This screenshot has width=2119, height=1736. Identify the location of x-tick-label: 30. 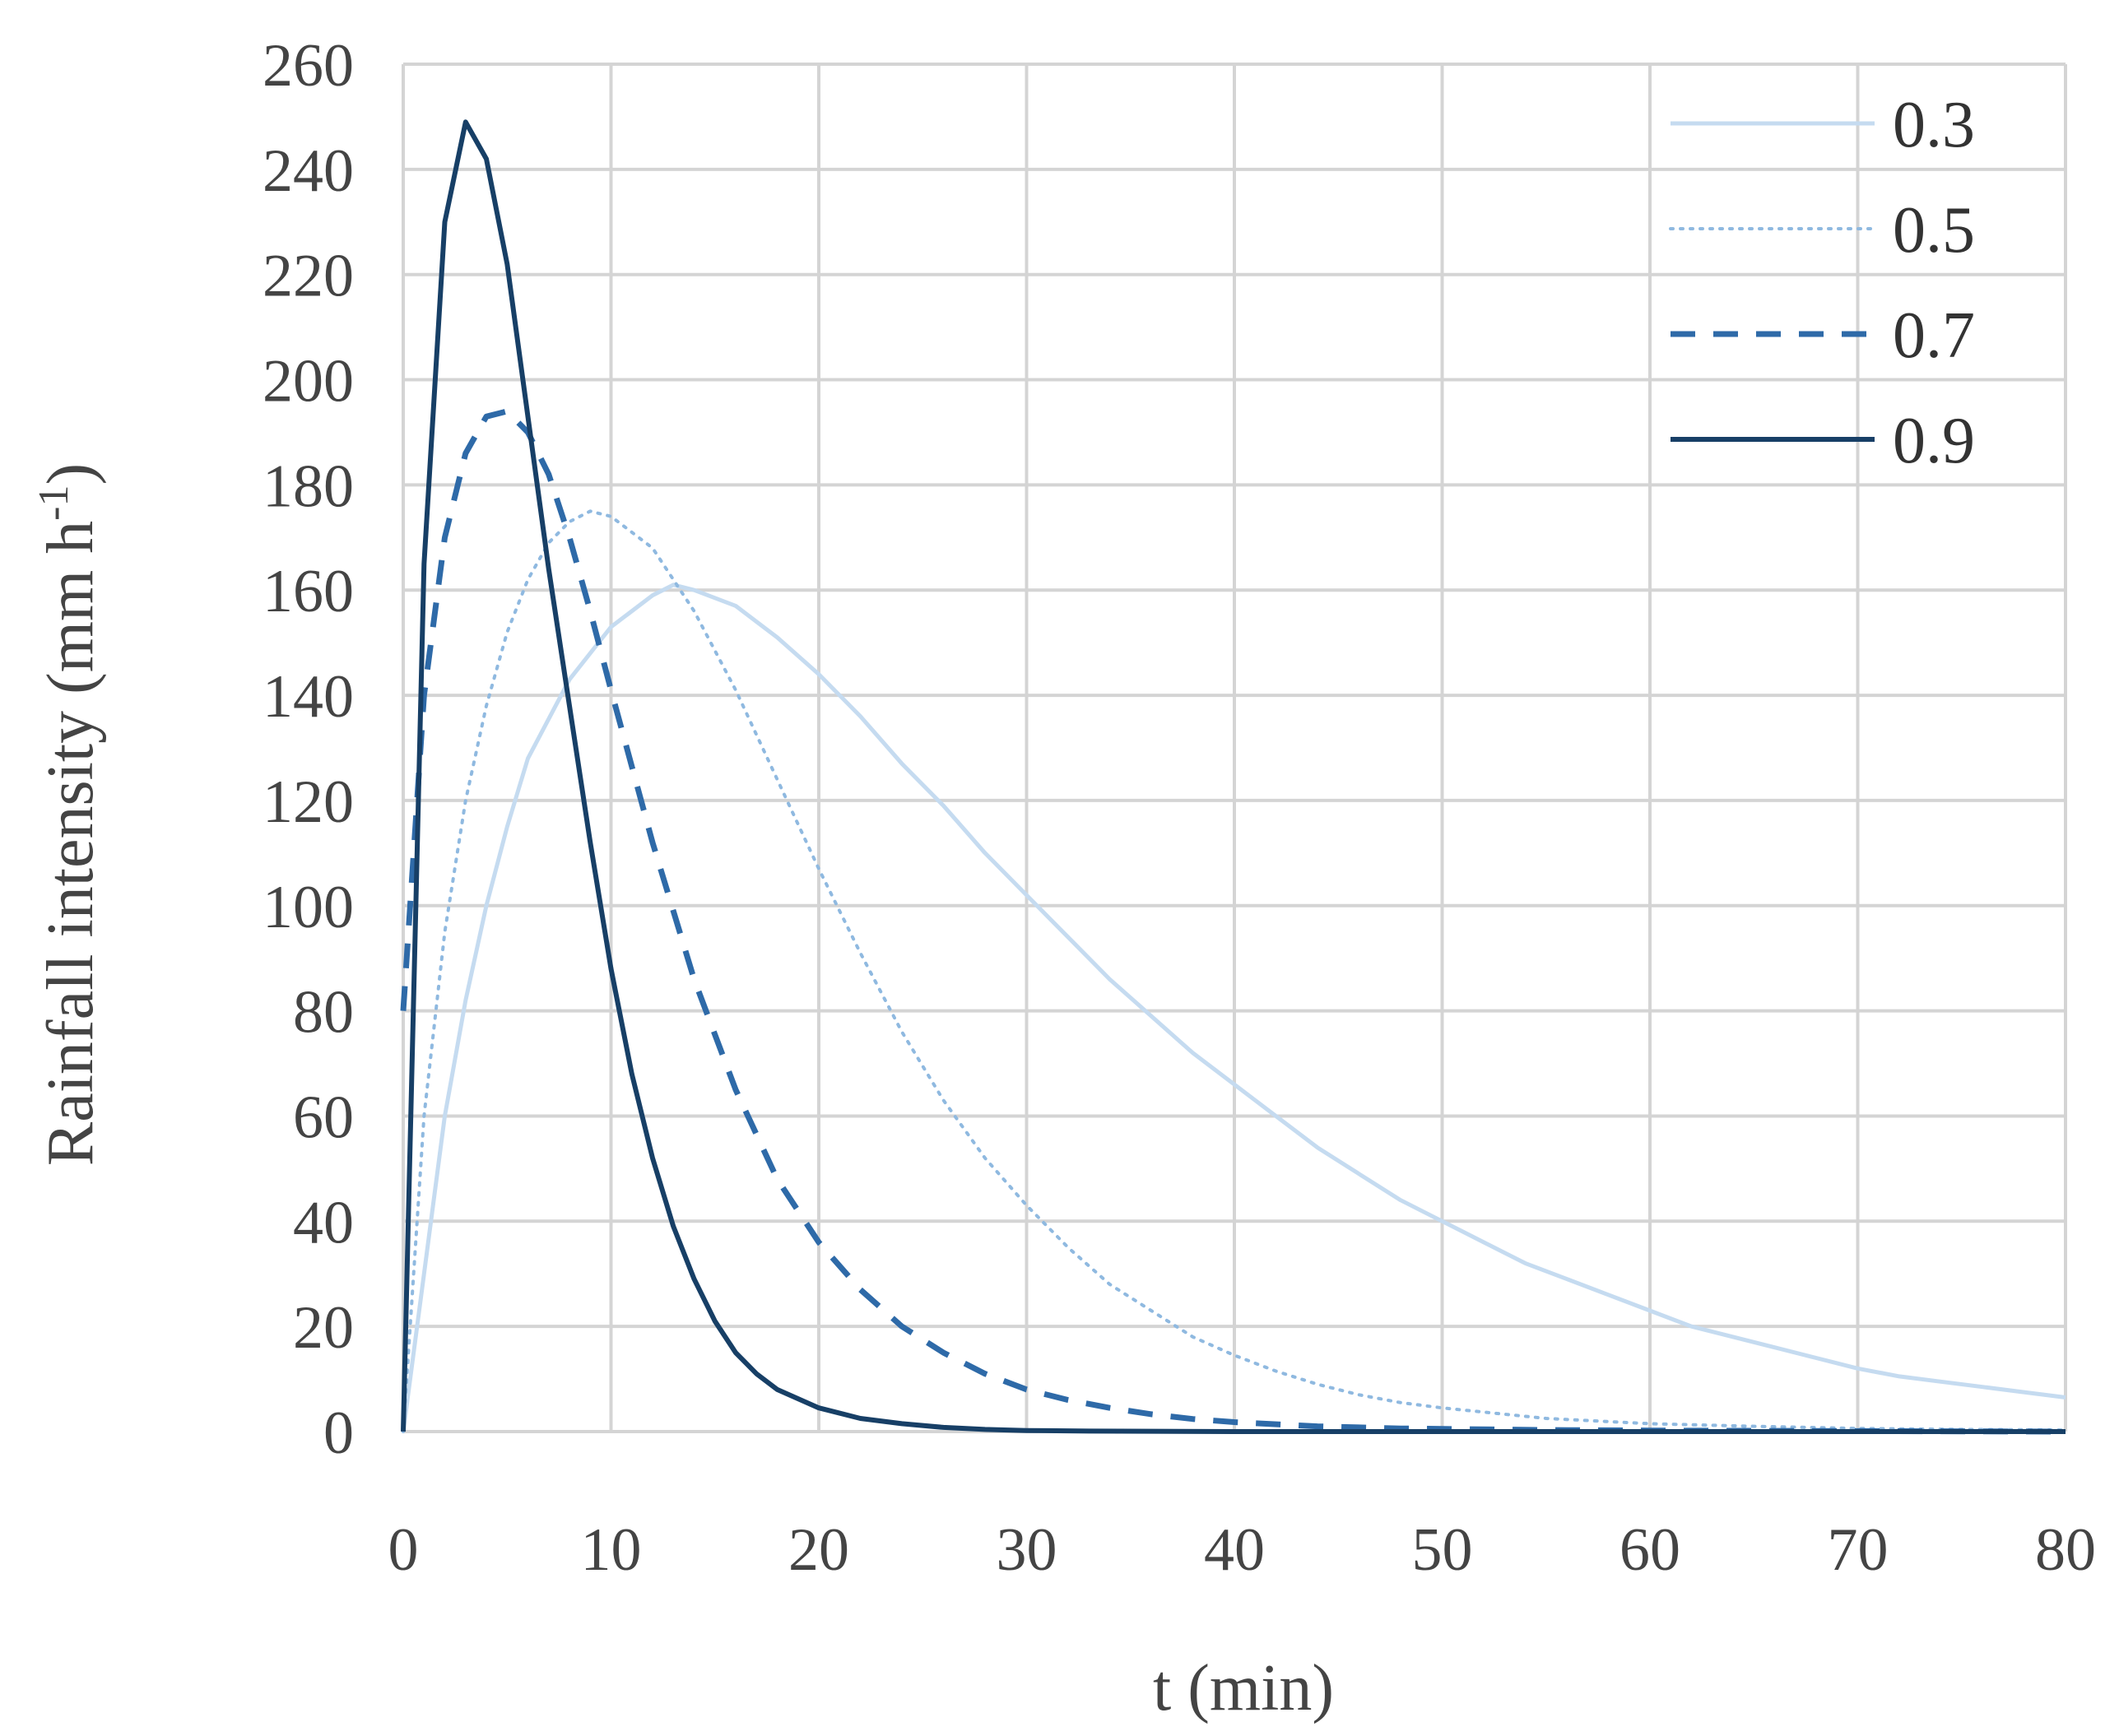
(1027, 1550).